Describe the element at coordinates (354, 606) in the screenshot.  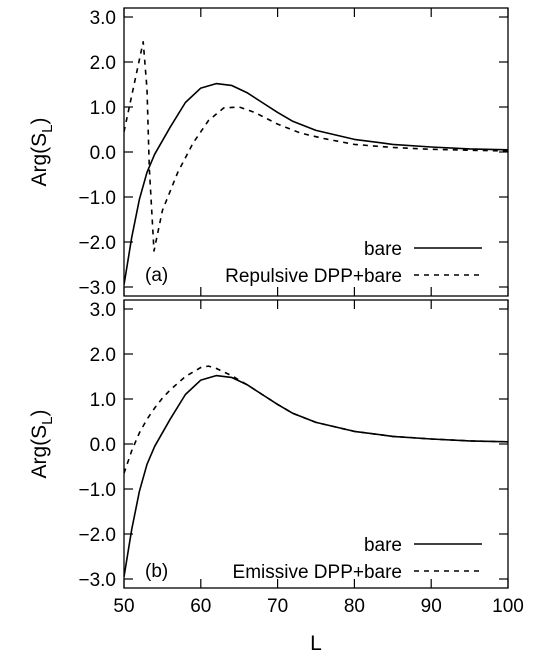
I see `x-tick-label: 80` at that location.